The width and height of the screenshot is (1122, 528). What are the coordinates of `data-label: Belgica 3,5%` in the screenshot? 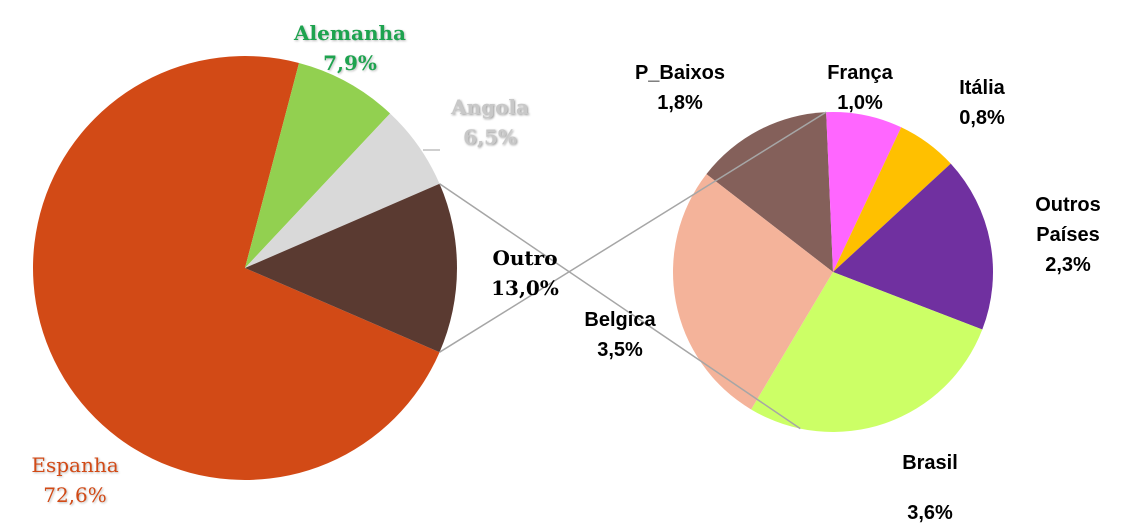 It's located at (619, 335).